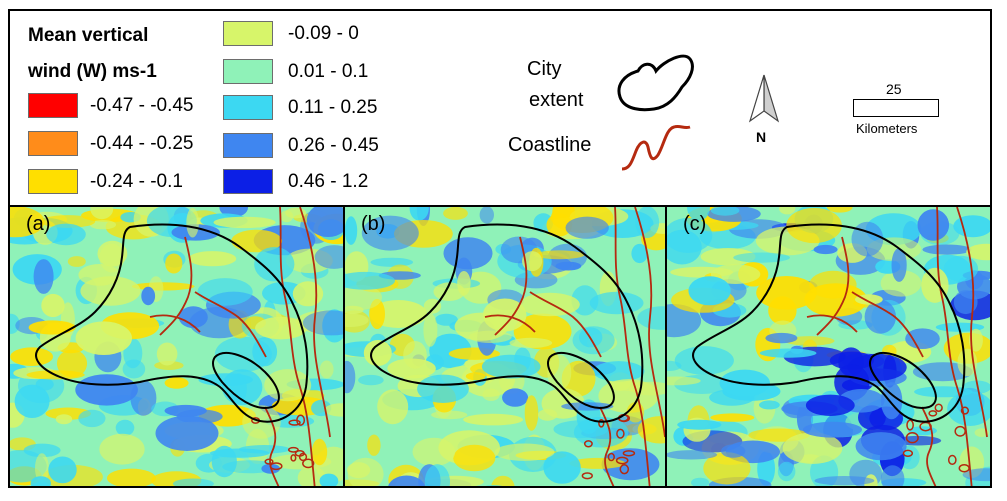 The image size is (1007, 501). I want to click on legend-label: 0.11 - 0.25, so click(333, 107).